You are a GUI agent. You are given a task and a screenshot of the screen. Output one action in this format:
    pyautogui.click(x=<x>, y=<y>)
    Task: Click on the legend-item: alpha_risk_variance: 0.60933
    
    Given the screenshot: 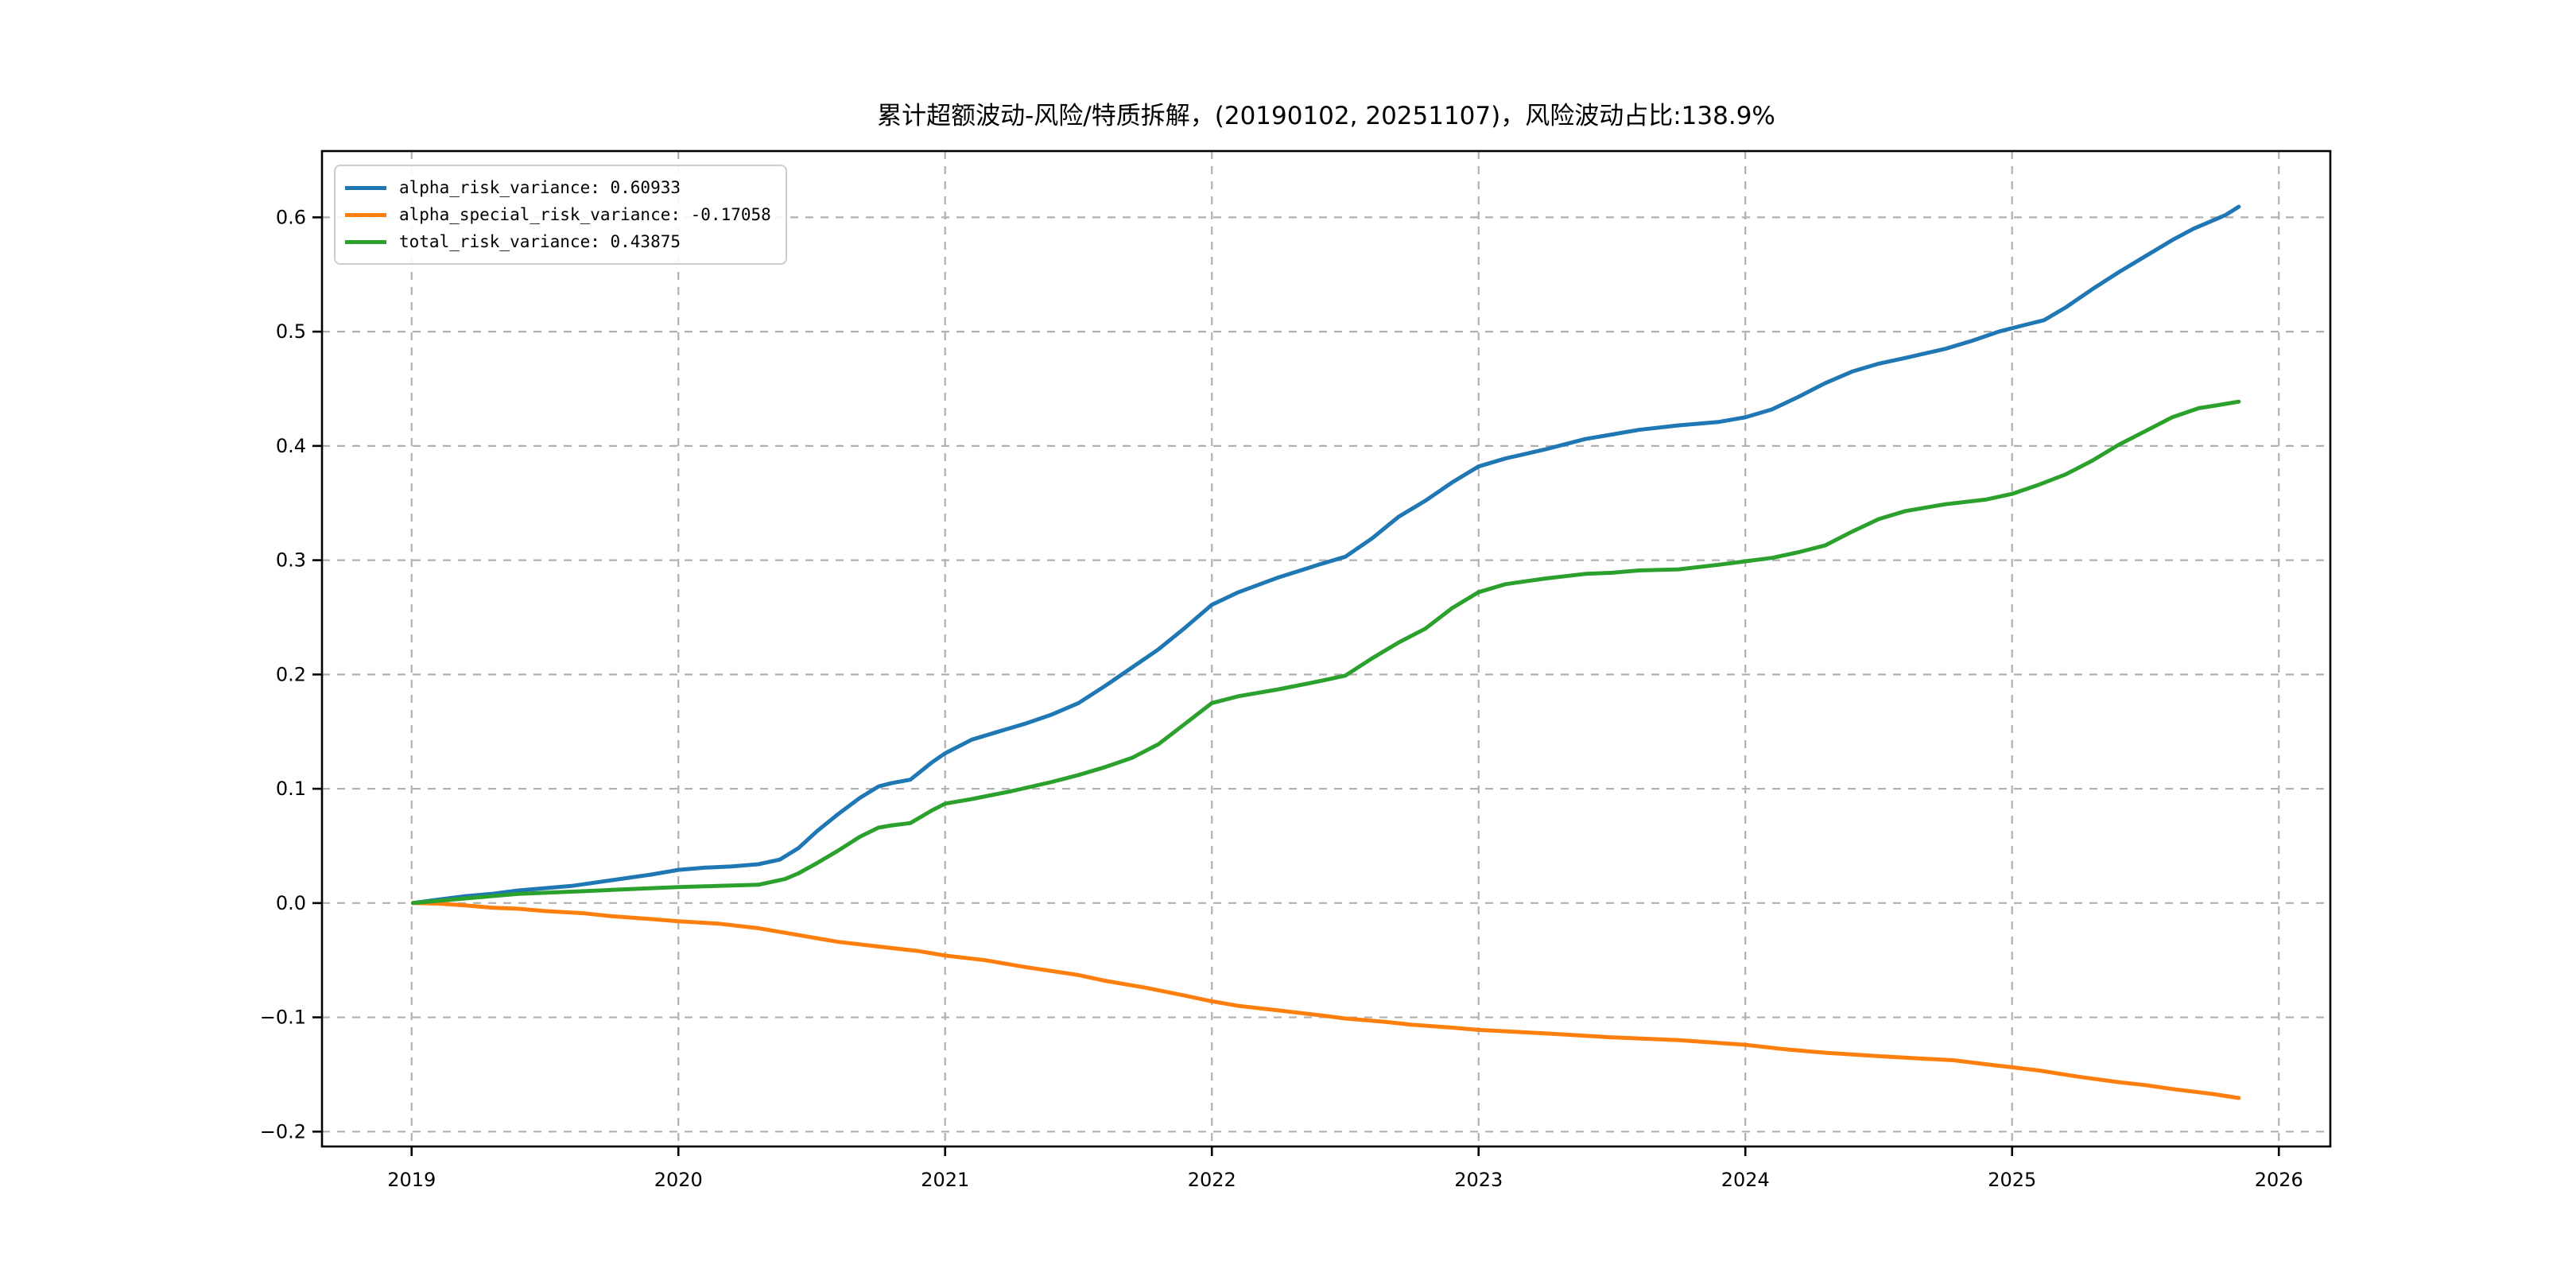 What is the action you would take?
    pyautogui.click(x=558, y=187)
    